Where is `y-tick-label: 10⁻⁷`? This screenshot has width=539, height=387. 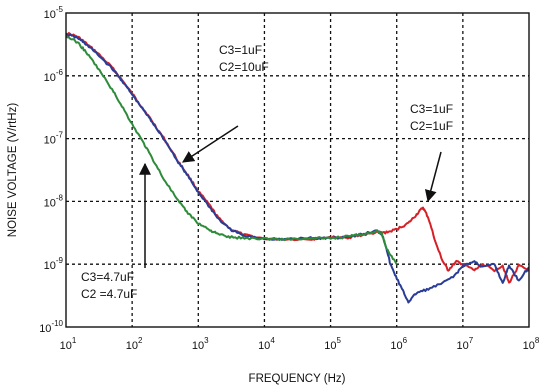 y-tick-label: 10⁻⁷ is located at coordinates (54, 139).